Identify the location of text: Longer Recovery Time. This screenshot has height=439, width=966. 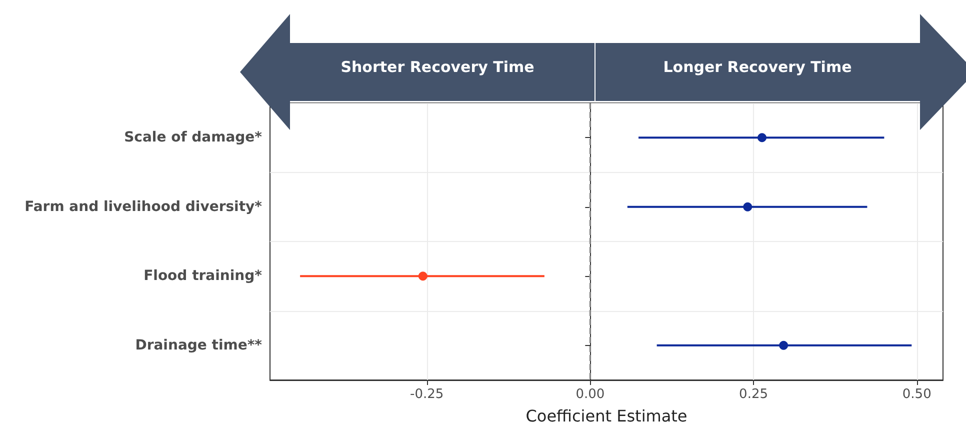
(757, 67).